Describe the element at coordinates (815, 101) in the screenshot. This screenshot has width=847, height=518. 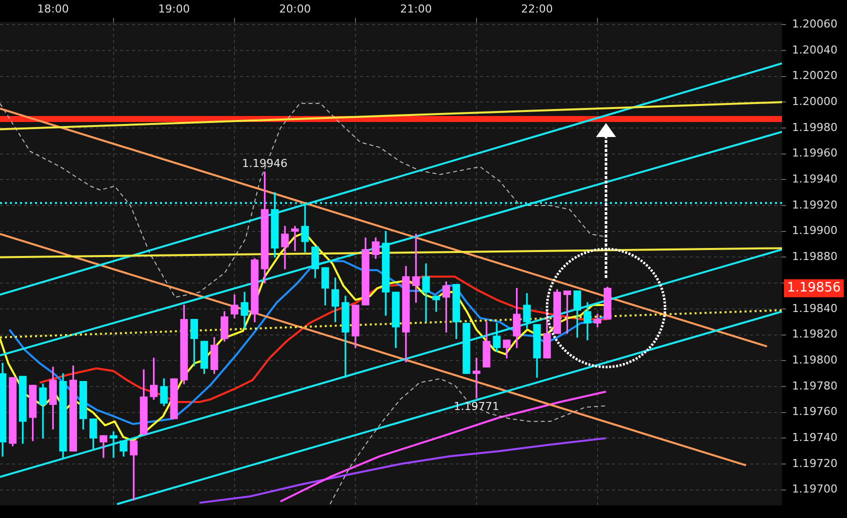
I see `y-tick-label: 1.20000` at that location.